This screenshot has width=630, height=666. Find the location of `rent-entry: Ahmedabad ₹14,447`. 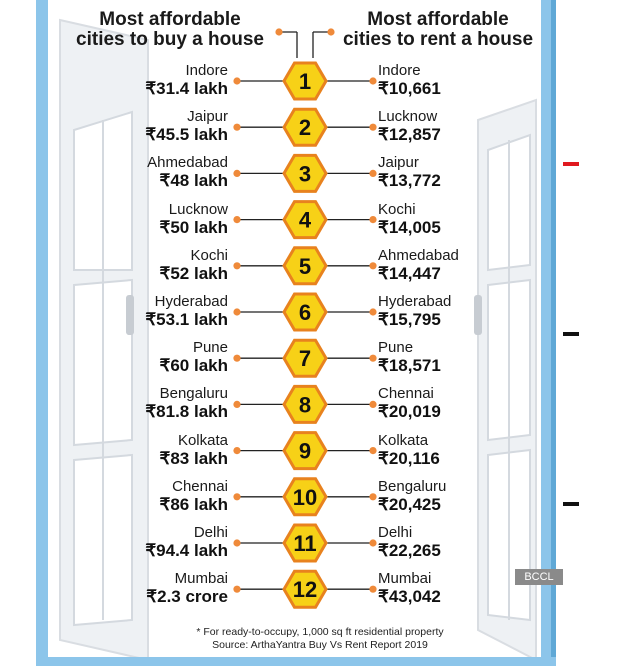

rent-entry: Ahmedabad ₹14,447 is located at coordinates (418, 265).